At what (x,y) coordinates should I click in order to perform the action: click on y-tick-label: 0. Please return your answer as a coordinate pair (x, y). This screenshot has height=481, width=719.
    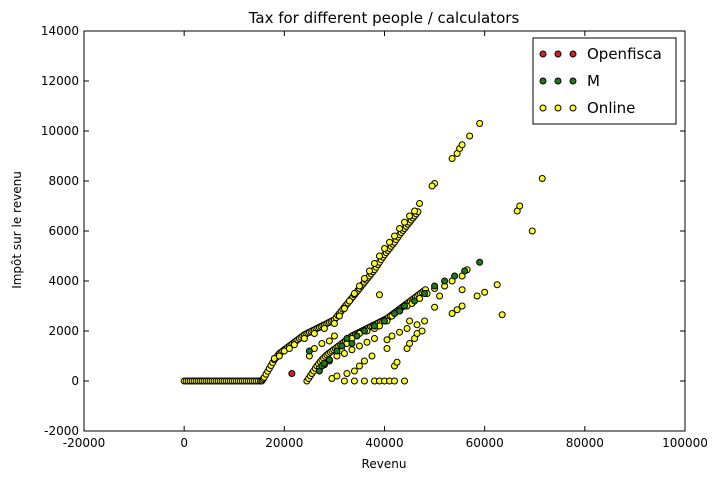
    Looking at the image, I should click on (75, 381).